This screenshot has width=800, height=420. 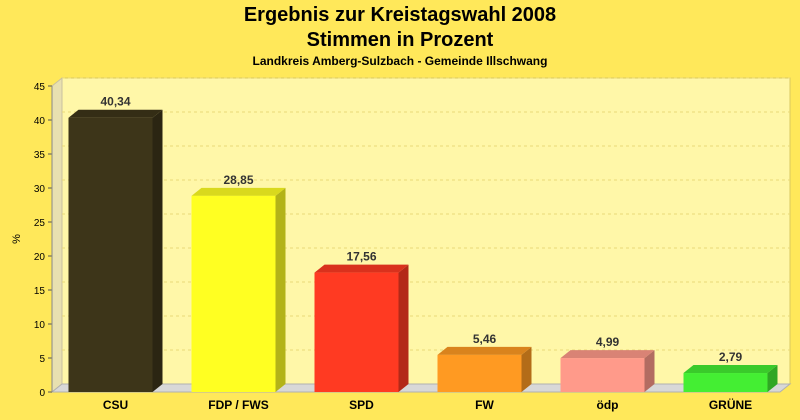 I want to click on y-tick-label: 35, so click(x=40, y=155).